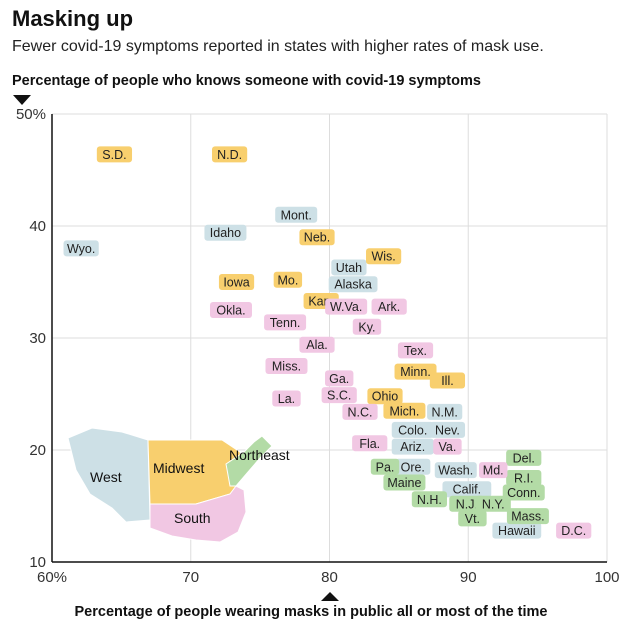  I want to click on state-label: S.C., so click(339, 396).